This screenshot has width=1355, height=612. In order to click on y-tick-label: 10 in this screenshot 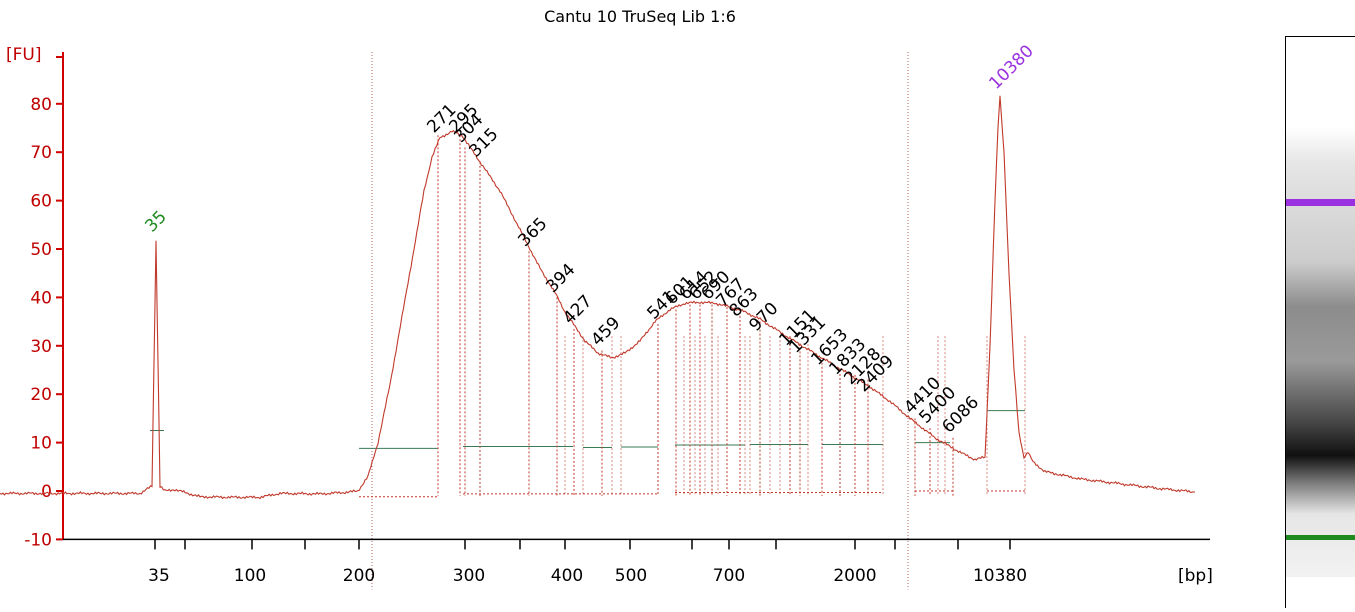, I will do `click(41, 444)`.